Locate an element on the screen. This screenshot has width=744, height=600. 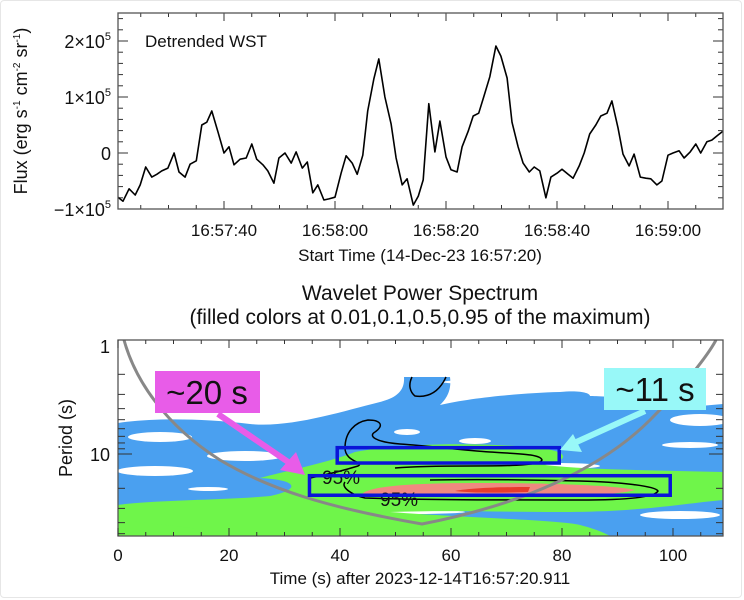
wavelet-y-tick-label: 10 is located at coordinates (100, 455).